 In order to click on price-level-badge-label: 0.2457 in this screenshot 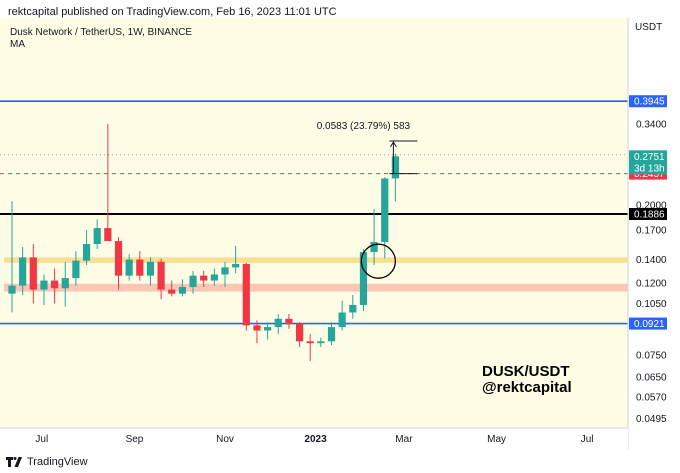, I will do `click(649, 174)`.